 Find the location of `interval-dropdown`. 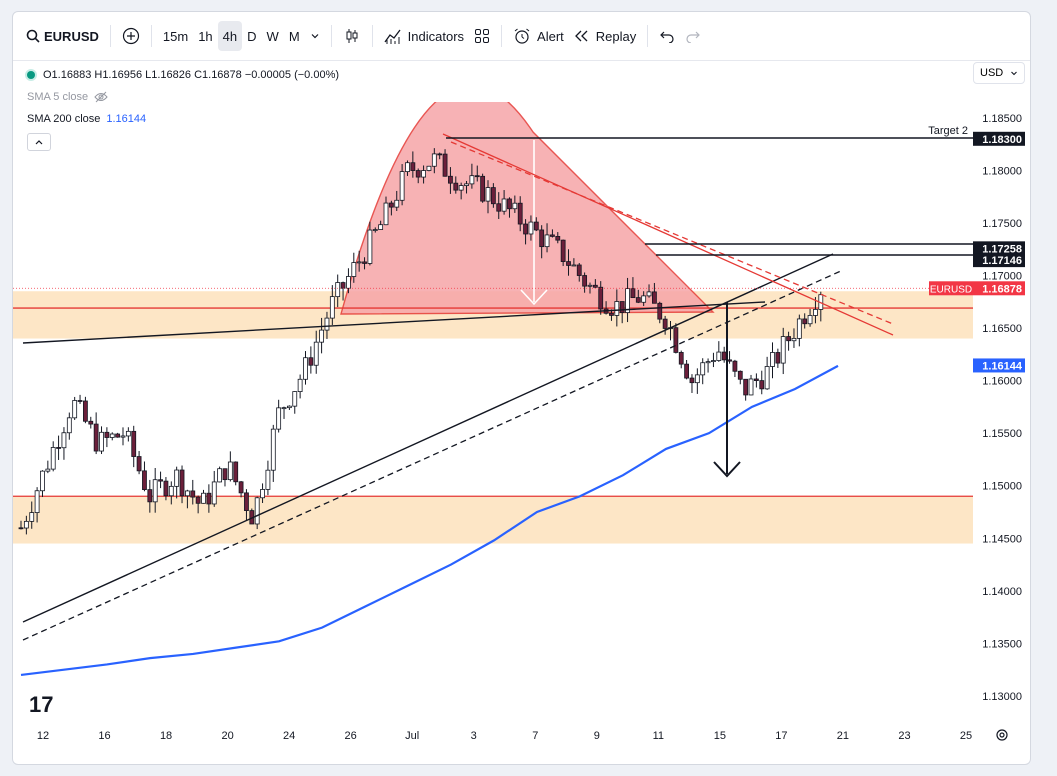

interval-dropdown is located at coordinates (315, 36).